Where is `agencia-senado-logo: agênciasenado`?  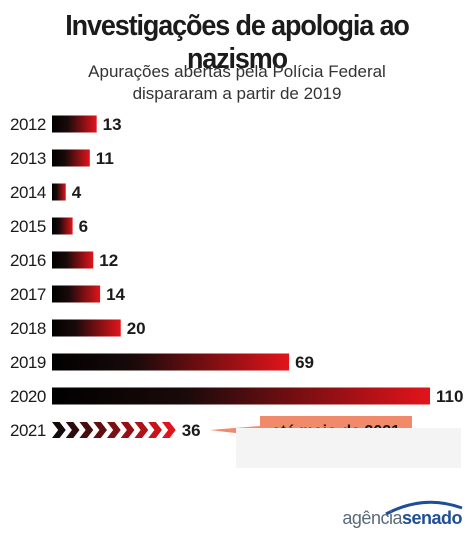 agencia-senado-logo: agênciasenado is located at coordinates (402, 518).